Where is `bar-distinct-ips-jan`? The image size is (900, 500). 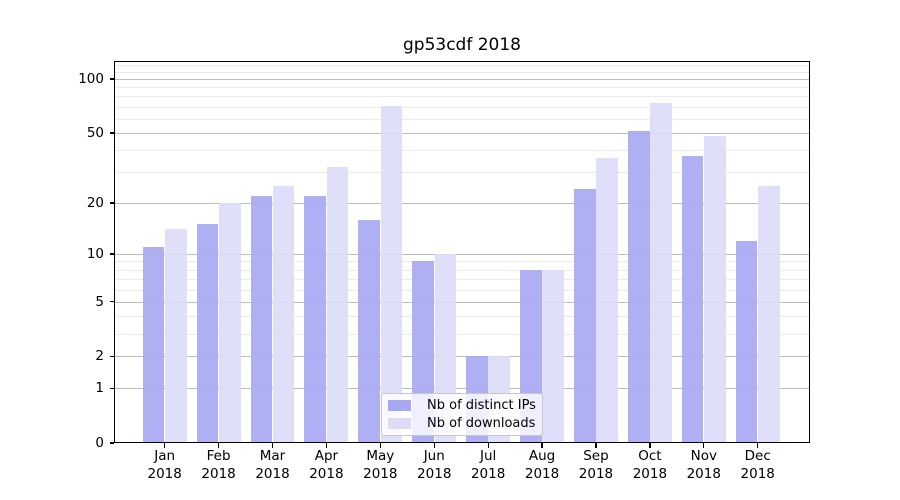
bar-distinct-ips-jan is located at coordinates (153, 345).